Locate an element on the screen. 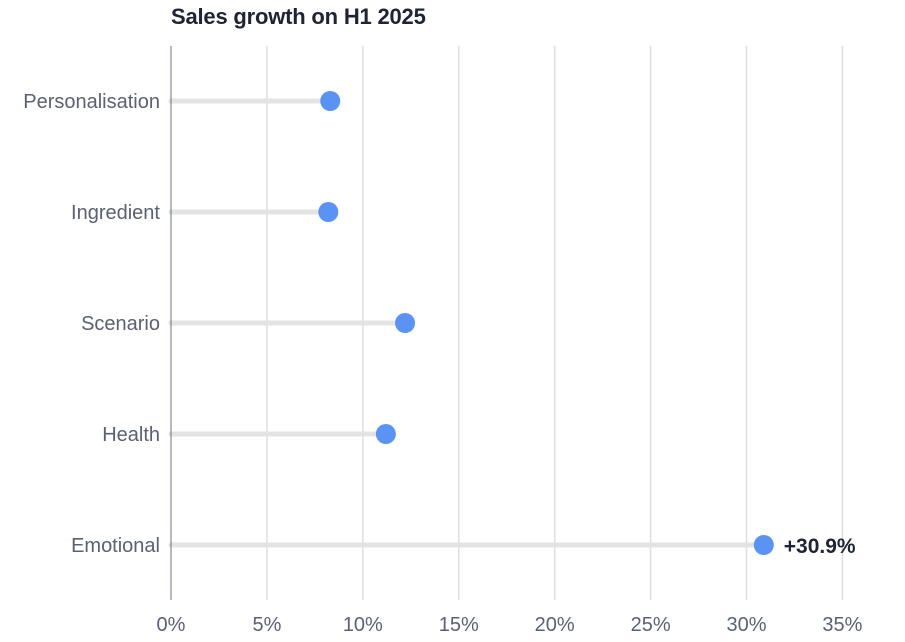 Image resolution: width=905 pixels, height=642 pixels. dot-emotional is located at coordinates (763, 545).